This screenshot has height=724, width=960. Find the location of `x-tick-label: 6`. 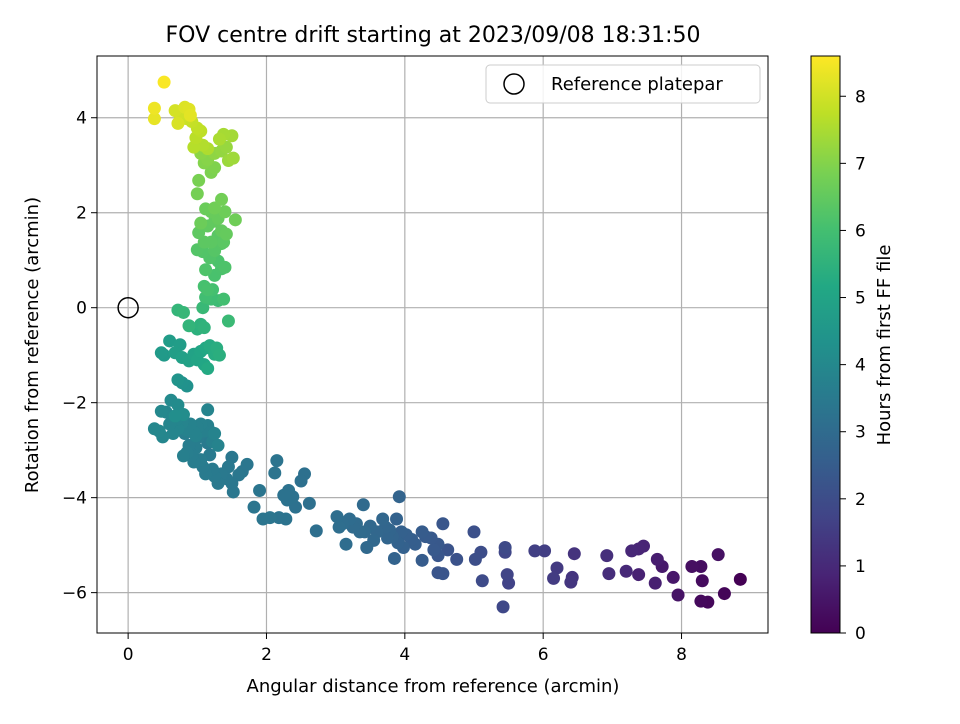

x-tick-label: 6 is located at coordinates (543, 655).